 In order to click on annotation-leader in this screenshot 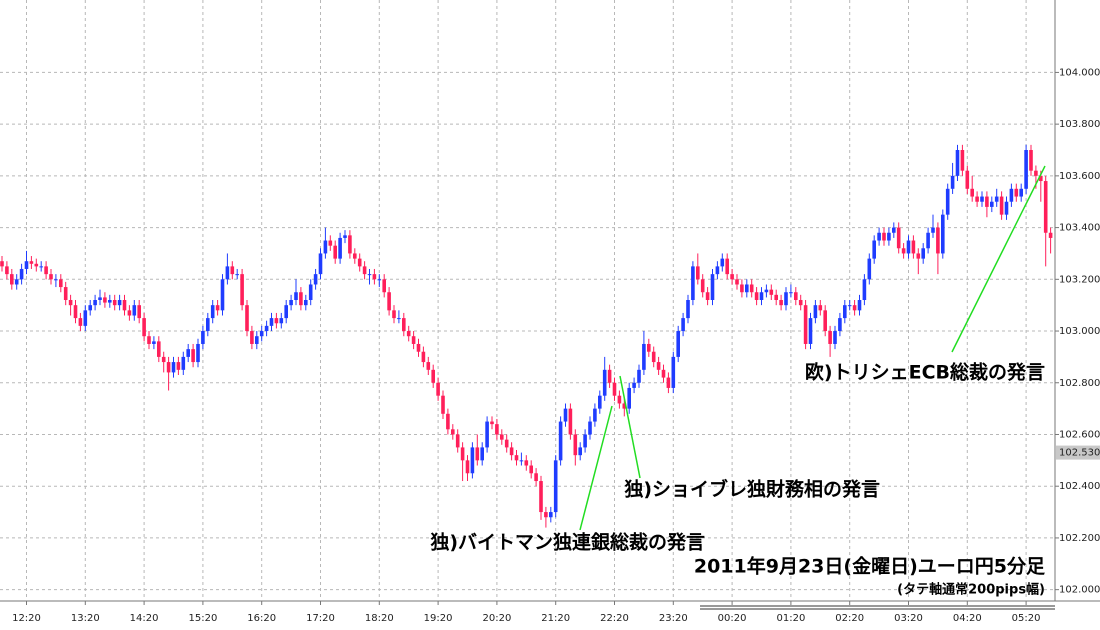, I will do `click(596, 468)`.